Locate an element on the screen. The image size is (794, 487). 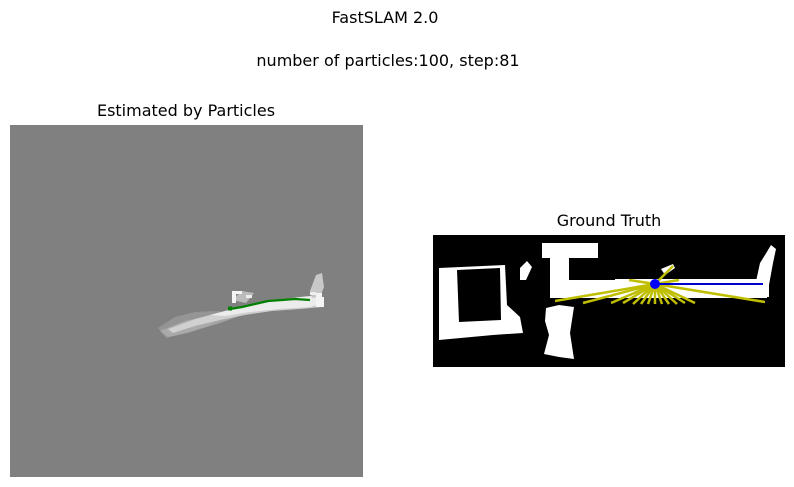
figure-title: FastSLAM 2.0 is located at coordinates (385, 17).